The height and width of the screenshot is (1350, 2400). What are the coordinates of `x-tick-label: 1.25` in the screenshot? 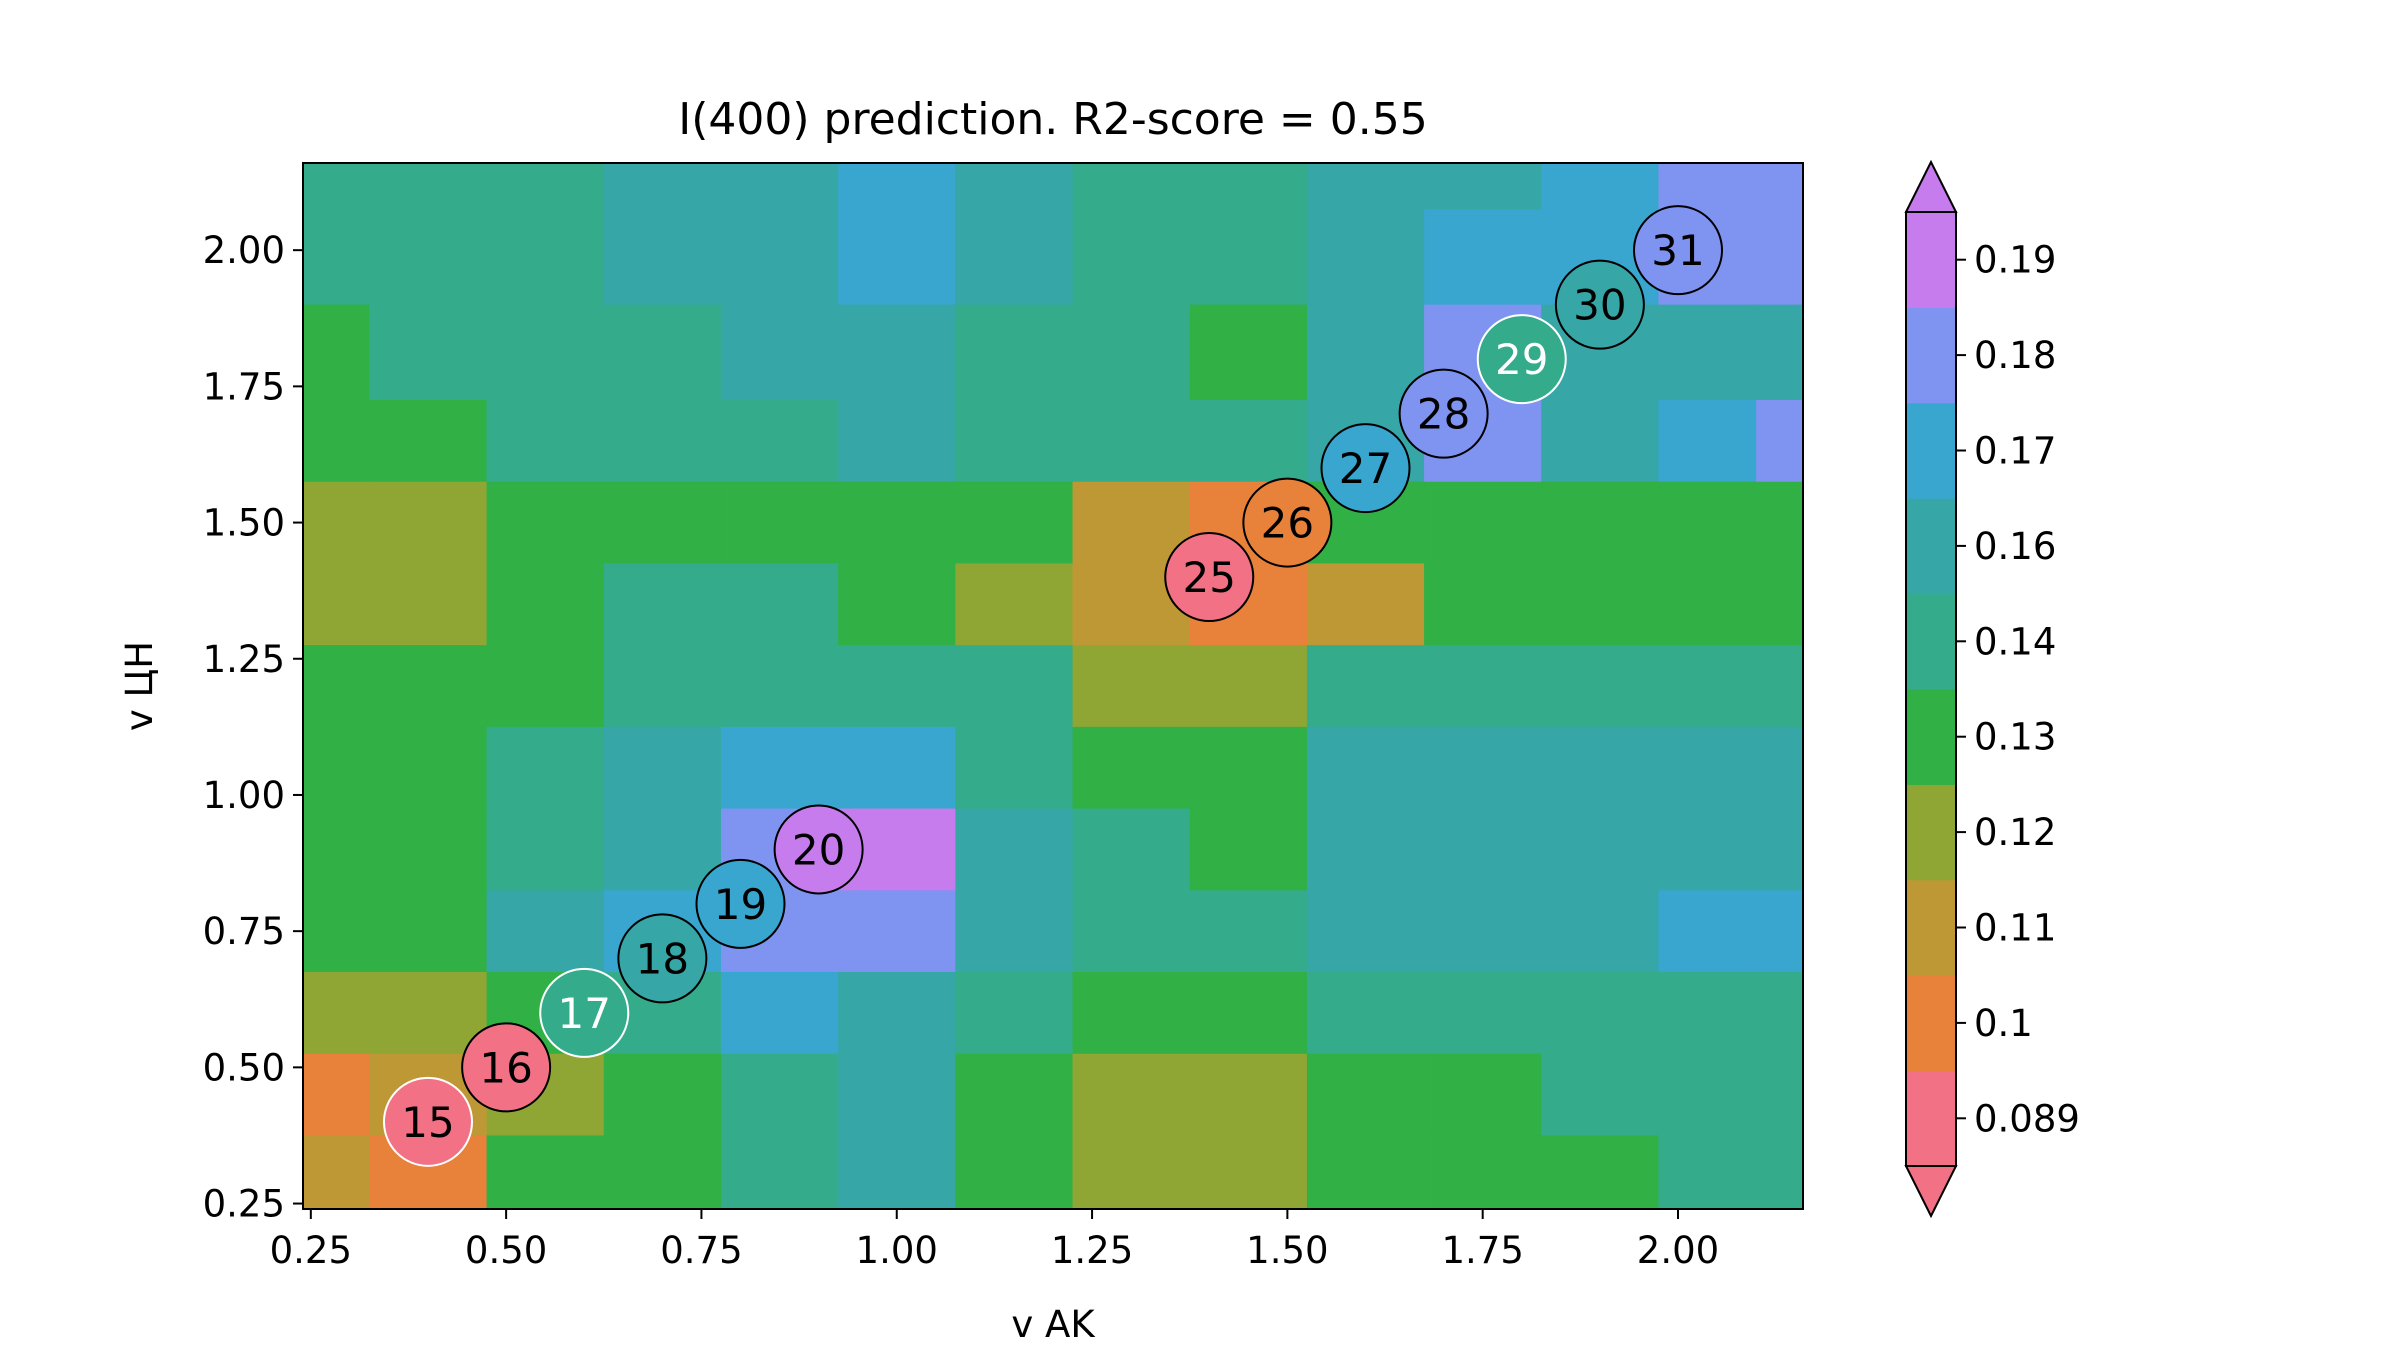 It's located at (1092, 1250).